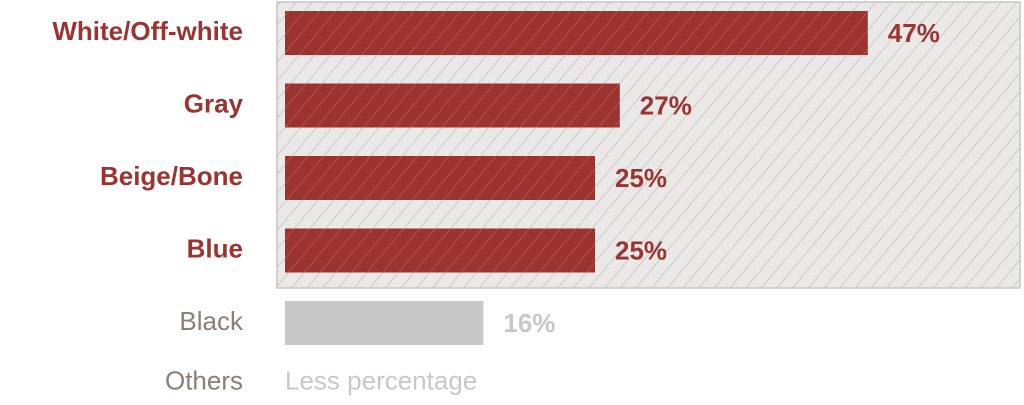 The width and height of the screenshot is (1024, 405). What do you see at coordinates (204, 380) in the screenshot?
I see `category-label: Others` at bounding box center [204, 380].